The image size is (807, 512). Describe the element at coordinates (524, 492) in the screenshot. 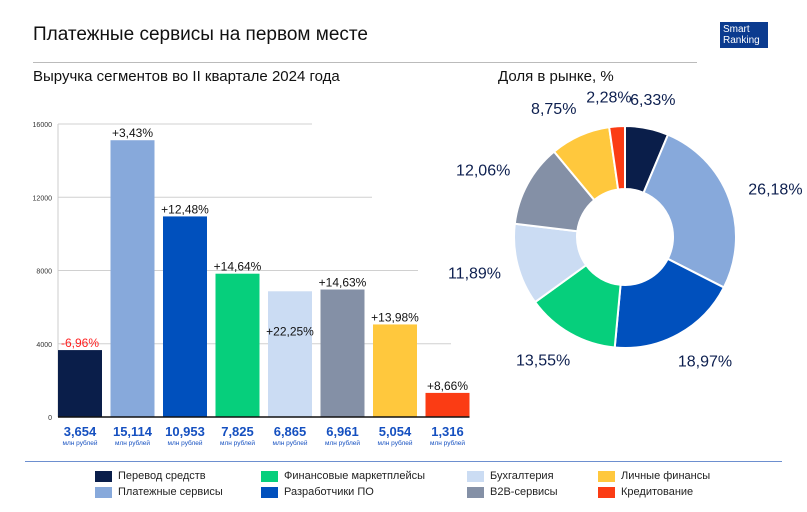

I see `legend-label: B2B-сервисы` at that location.